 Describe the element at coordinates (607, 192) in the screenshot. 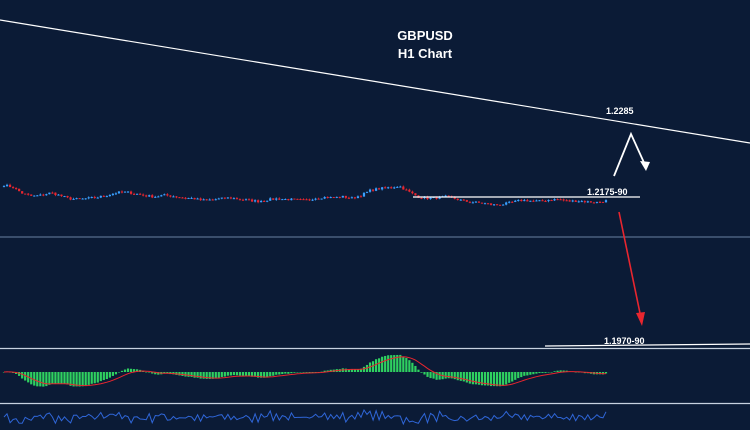

I see `level-label-resistance: 1.2175-90` at that location.